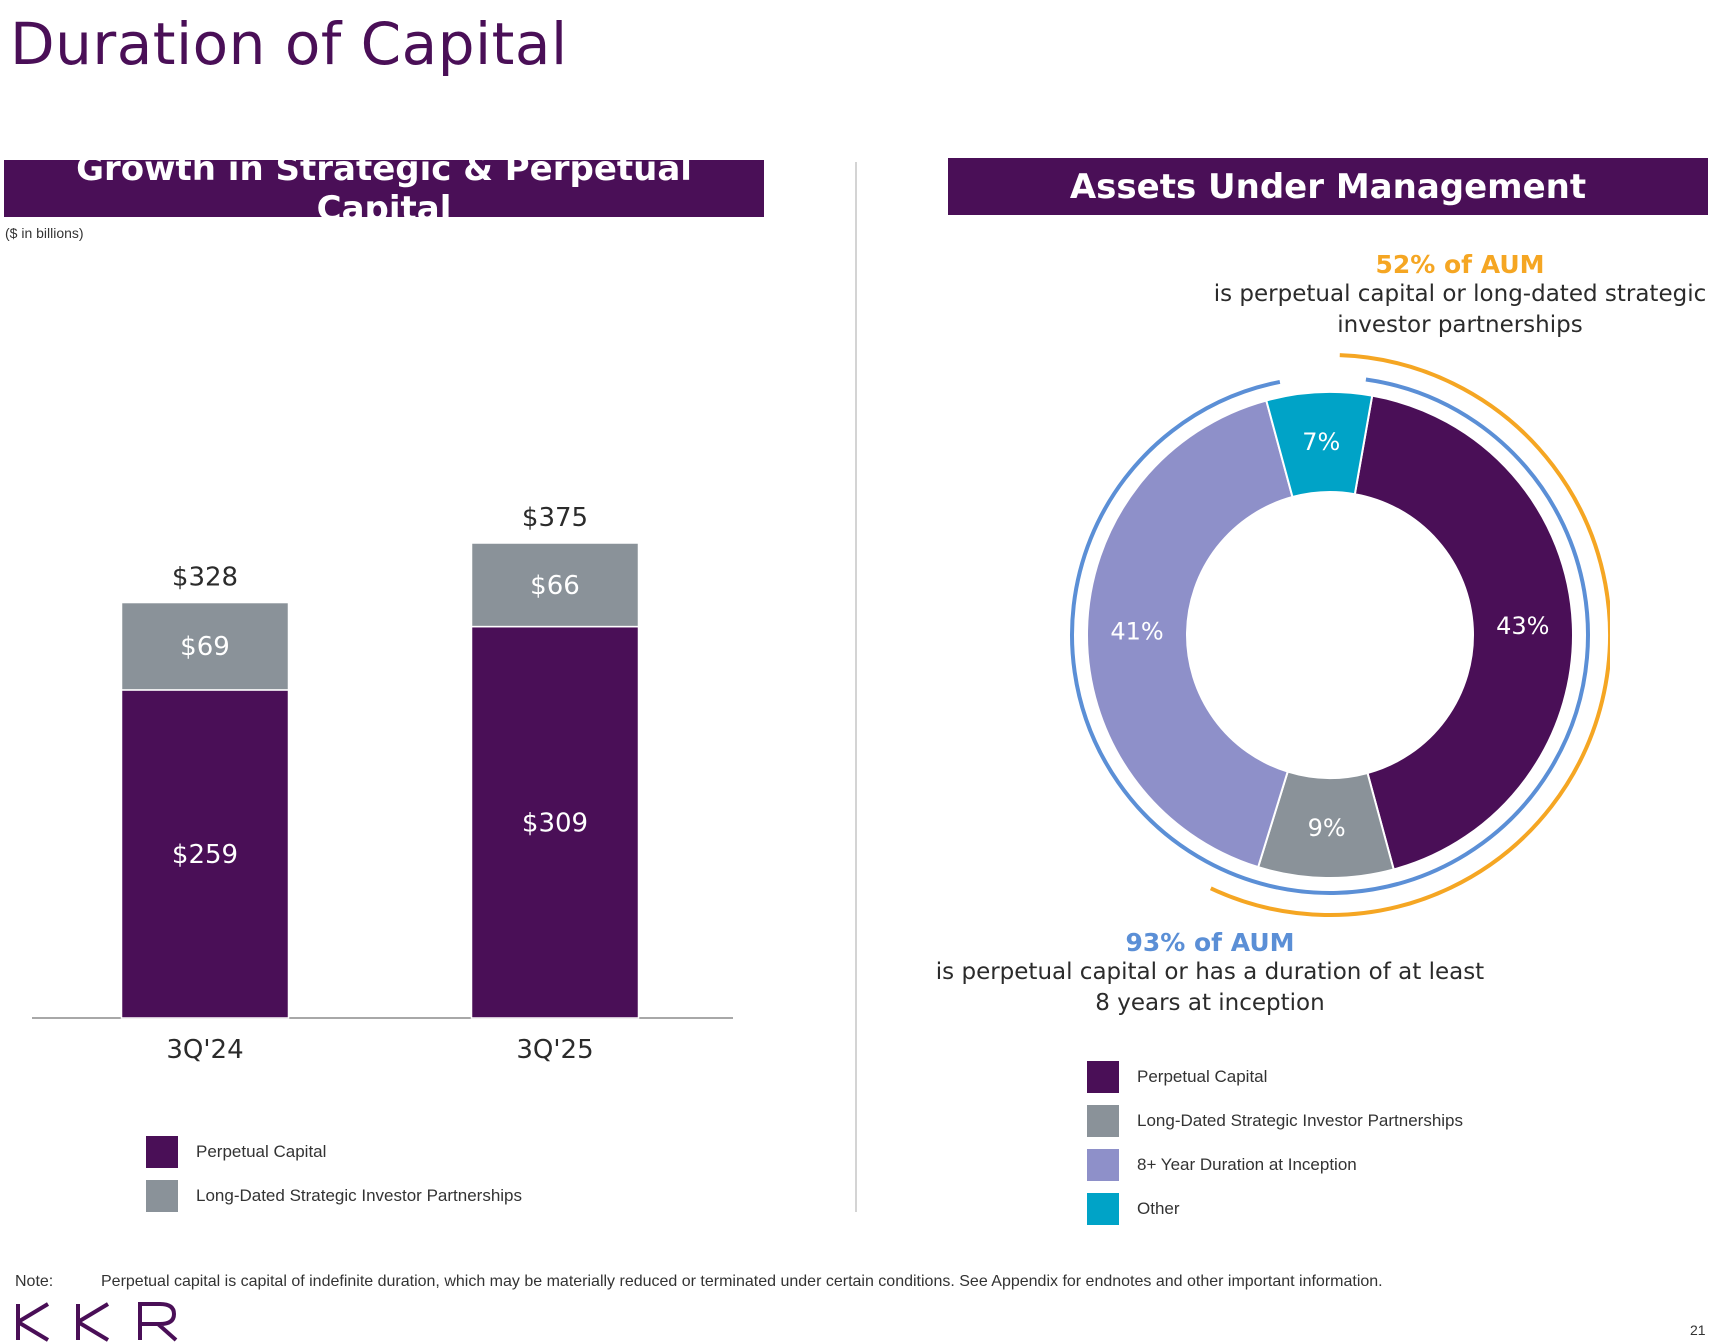  I want to click on legend-item-other: Other, so click(1275, 1209).